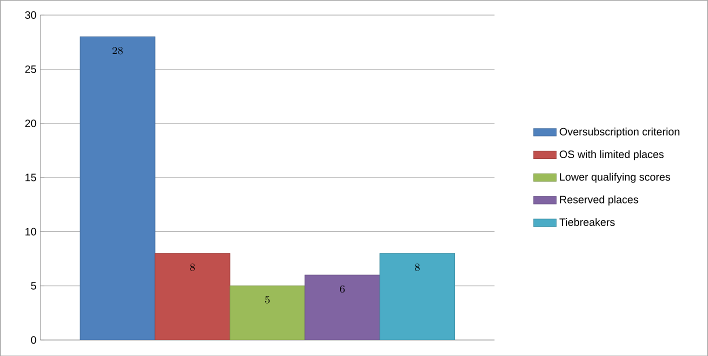 The width and height of the screenshot is (708, 356). What do you see at coordinates (615, 177) in the screenshot?
I see `legend-label: Lower qualifying scores` at bounding box center [615, 177].